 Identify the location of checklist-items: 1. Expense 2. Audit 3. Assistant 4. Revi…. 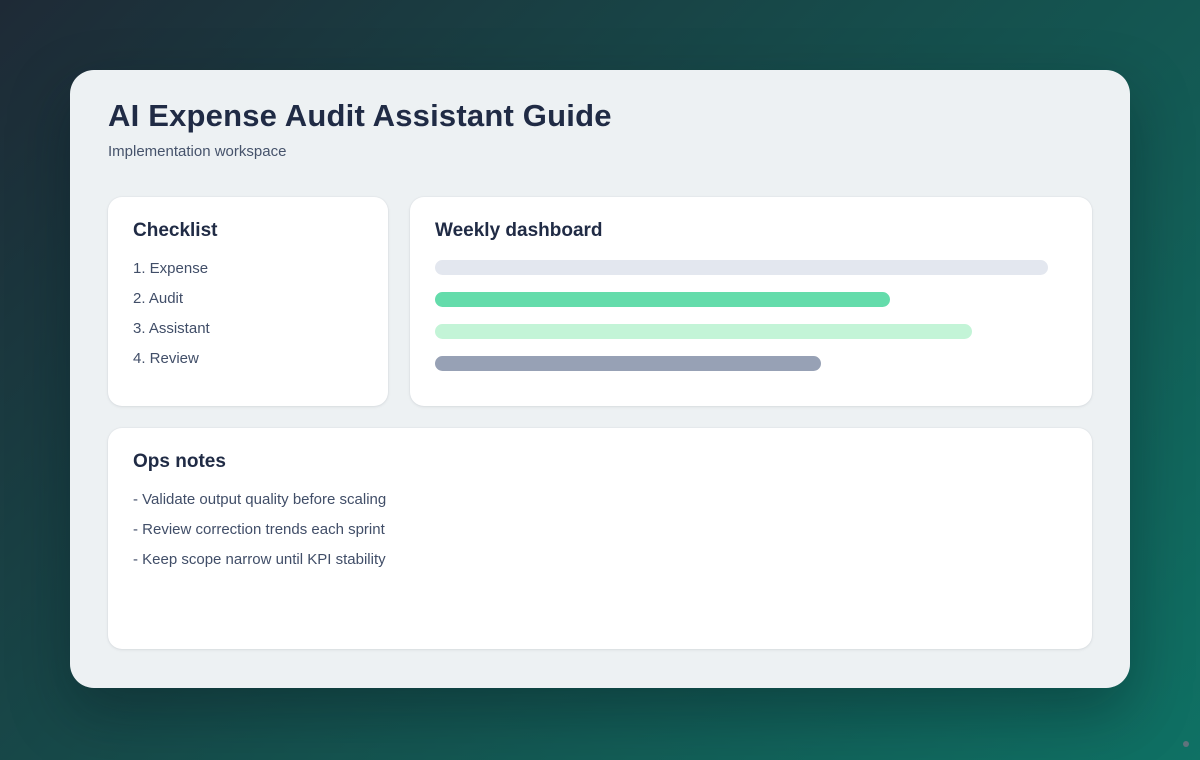
(248, 314).